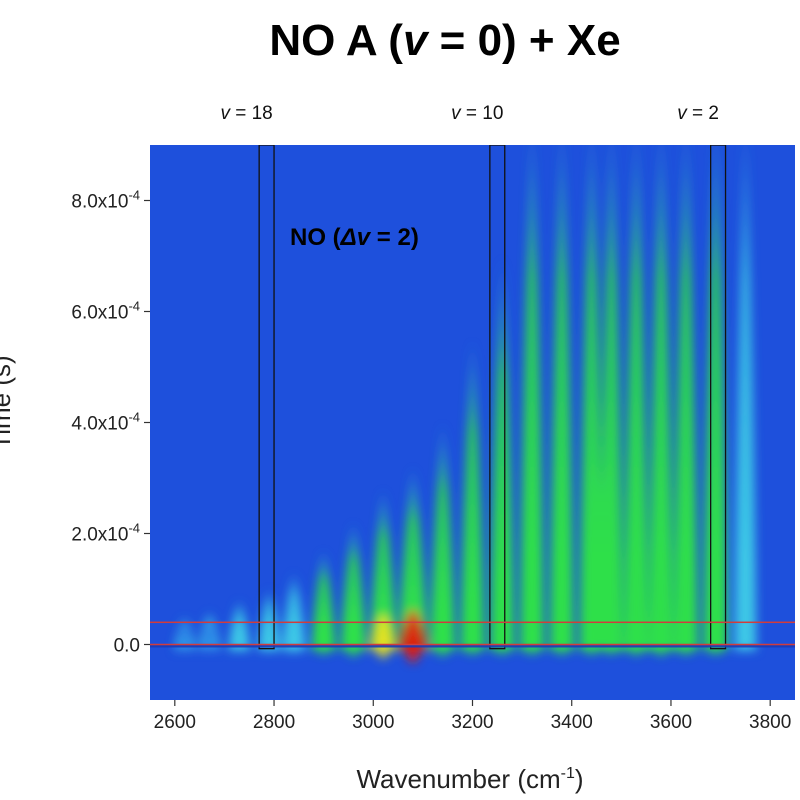 The height and width of the screenshot is (800, 800). What do you see at coordinates (127, 646) in the screenshot?
I see `y-tick-label: 0.0` at bounding box center [127, 646].